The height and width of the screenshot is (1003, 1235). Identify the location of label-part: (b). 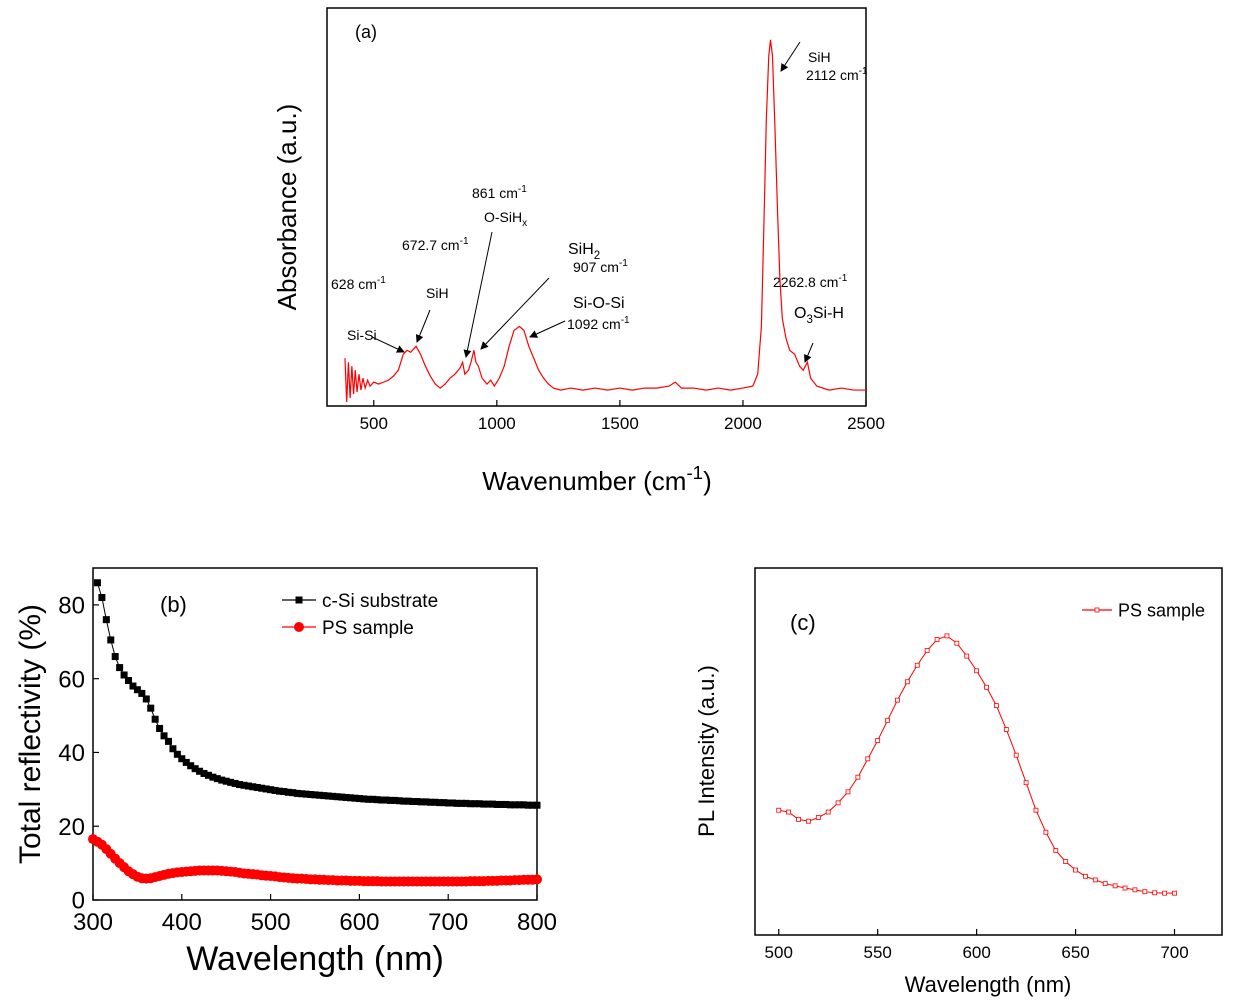
(173, 604).